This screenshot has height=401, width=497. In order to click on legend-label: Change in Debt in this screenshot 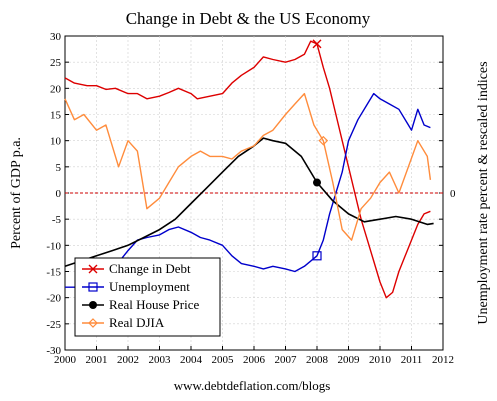, I will do `click(150, 268)`.